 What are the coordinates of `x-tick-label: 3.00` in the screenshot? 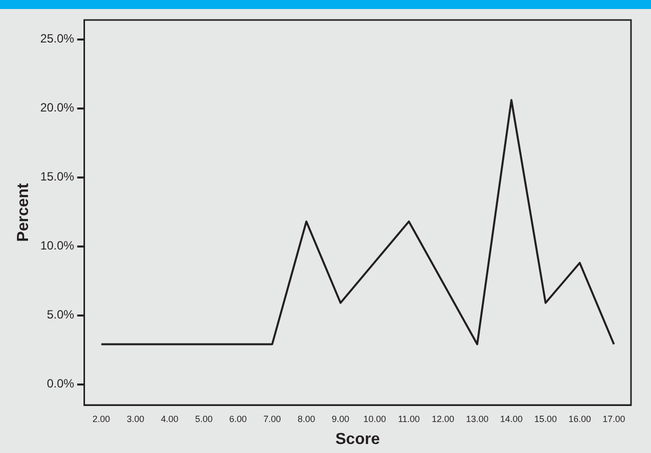 It's located at (135, 419).